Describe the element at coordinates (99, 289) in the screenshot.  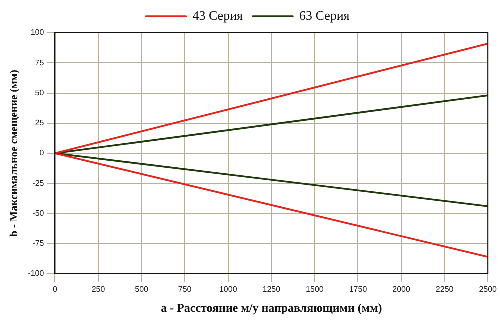
I see `x-tick-label: 250` at that location.